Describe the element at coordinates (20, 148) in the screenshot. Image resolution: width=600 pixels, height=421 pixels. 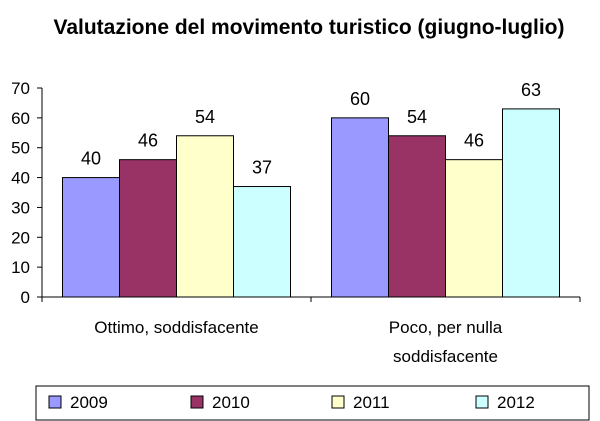
I see `y-tick-label: 50` at that location.